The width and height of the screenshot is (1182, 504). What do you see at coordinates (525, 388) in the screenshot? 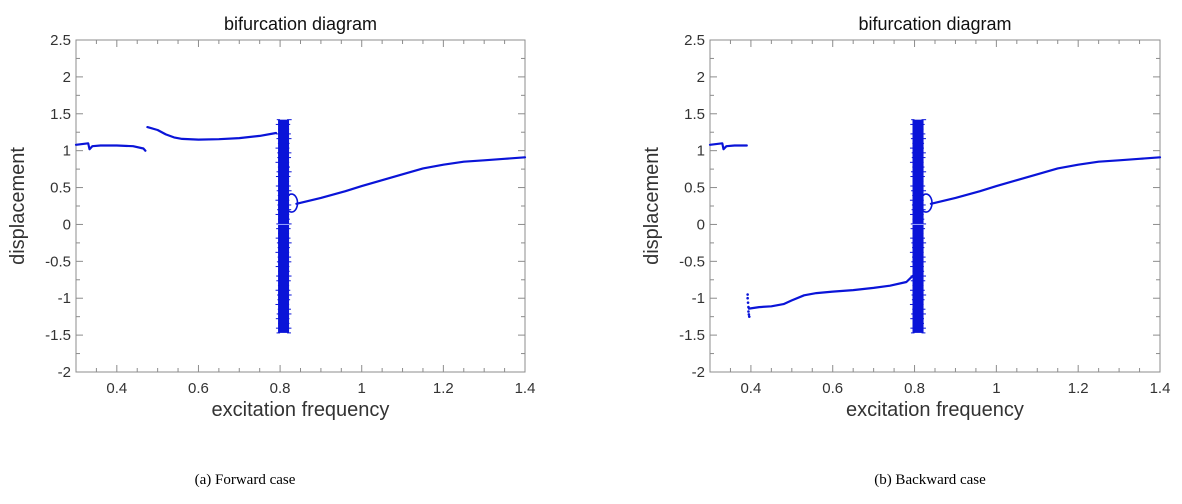
I see `forward-x-tick-label: 1.4` at bounding box center [525, 388].